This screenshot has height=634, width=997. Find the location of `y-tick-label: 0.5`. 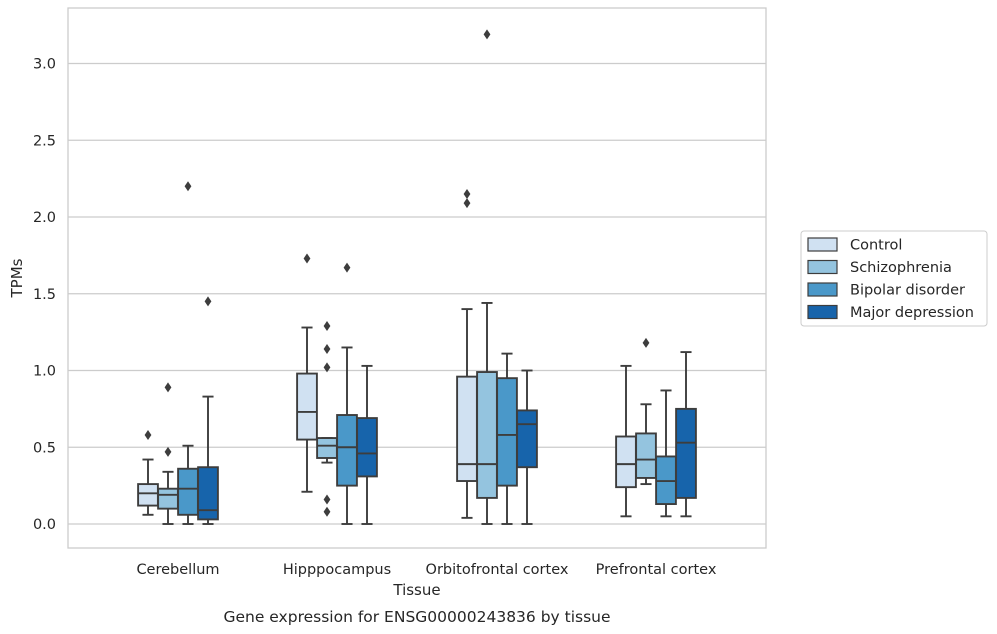

y-tick-label: 0.5 is located at coordinates (44, 448).